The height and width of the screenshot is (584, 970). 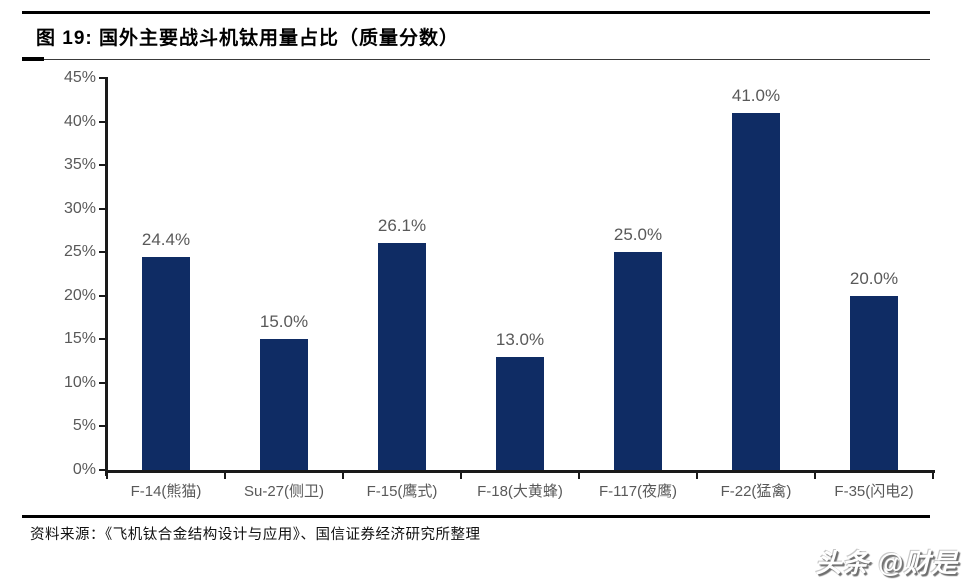 I want to click on y-tick-label: 30%, so click(x=79, y=208).